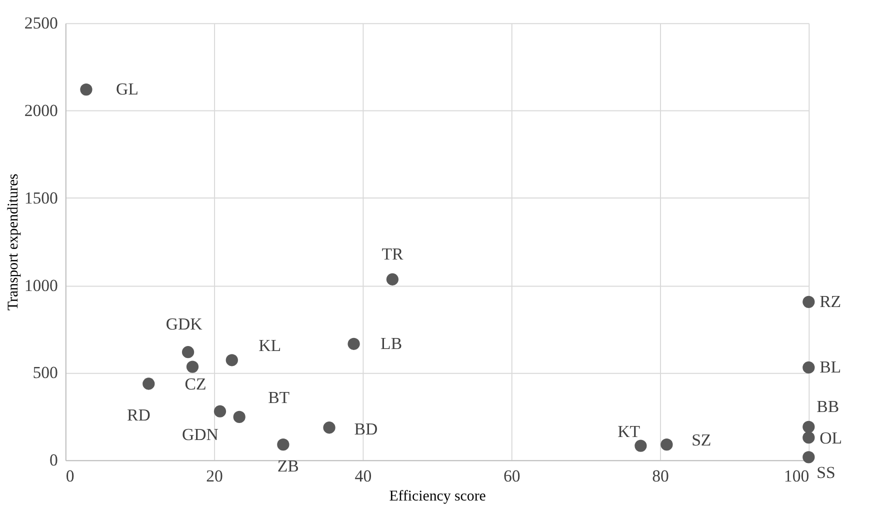  Describe the element at coordinates (797, 476) in the screenshot. I see `x-tick-label: 100` at that location.